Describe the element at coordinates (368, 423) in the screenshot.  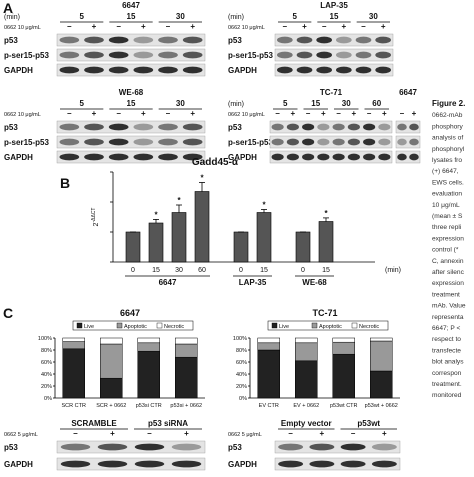
I see `lane-group-label: p53wt` at that location.